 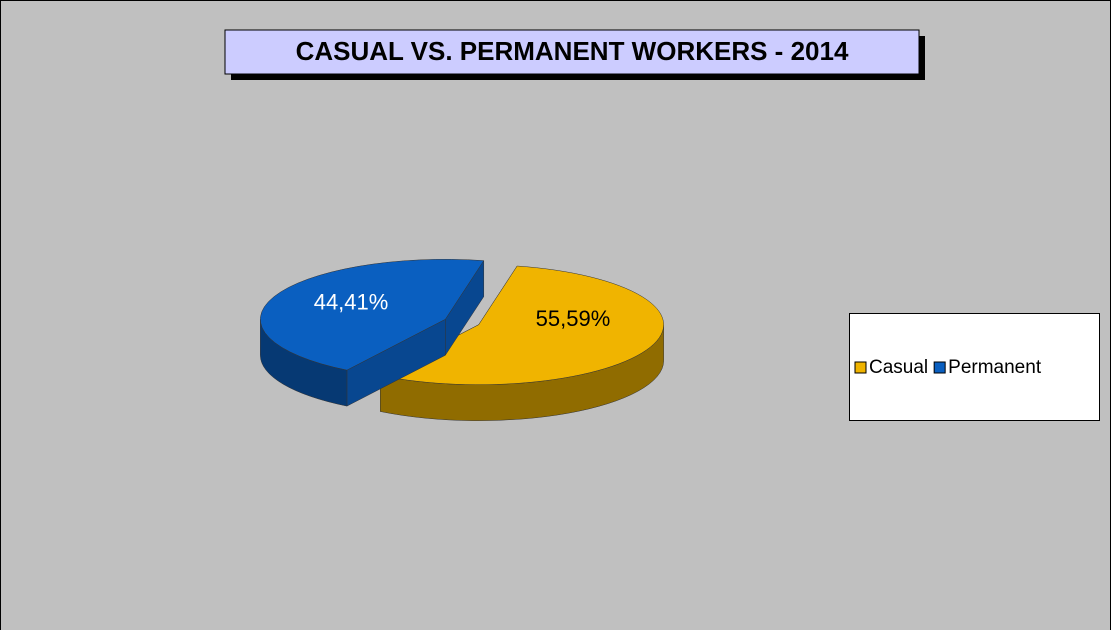 What do you see at coordinates (898, 367) in the screenshot?
I see `legend-label: Casual` at bounding box center [898, 367].